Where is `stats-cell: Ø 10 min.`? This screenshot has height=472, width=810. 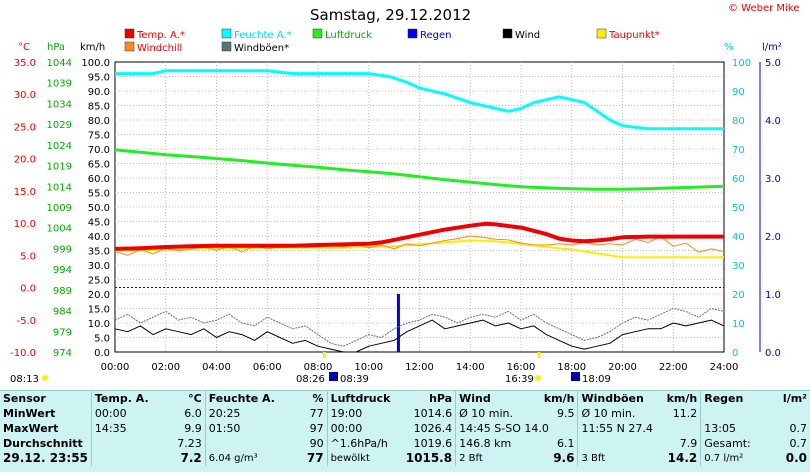
stats-cell: Ø 10 min. is located at coordinates (621, 413).